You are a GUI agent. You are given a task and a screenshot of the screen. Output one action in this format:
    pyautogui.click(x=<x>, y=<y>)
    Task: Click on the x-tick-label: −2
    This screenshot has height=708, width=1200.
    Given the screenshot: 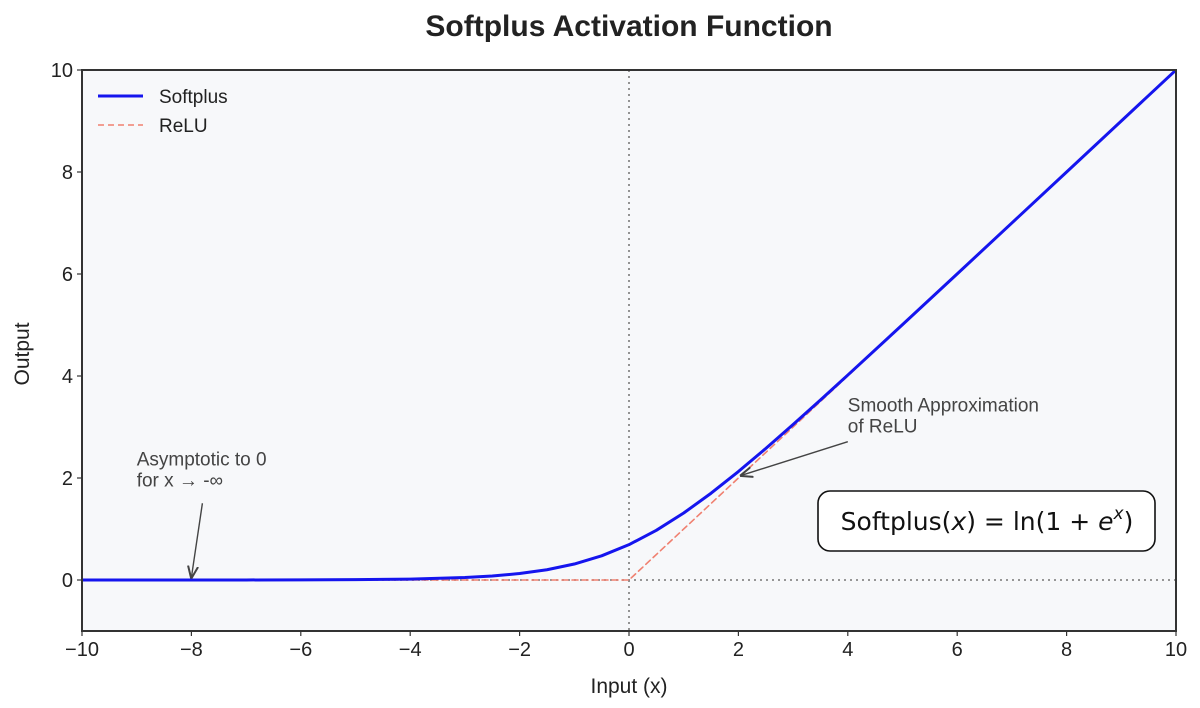 What is the action you would take?
    pyautogui.click(x=519, y=650)
    